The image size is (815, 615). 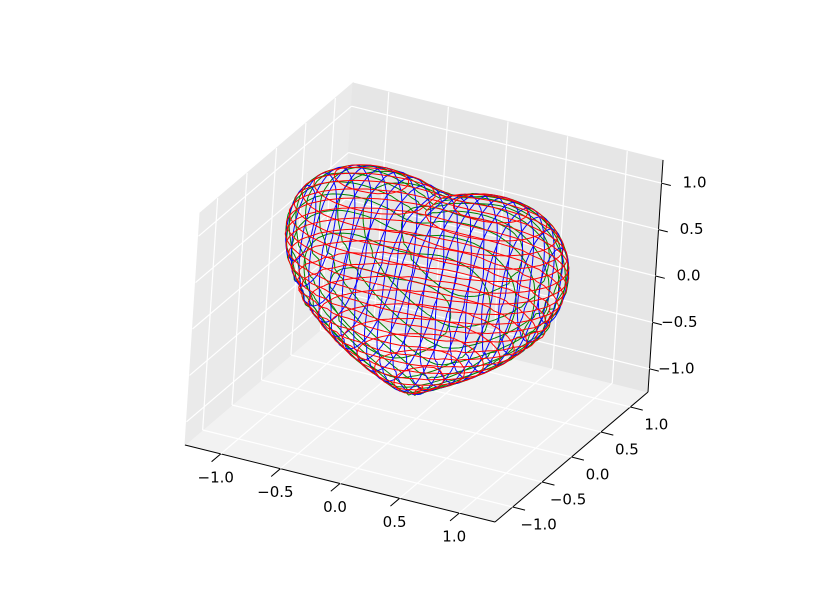 I want to click on z-tick-label: 1.0, so click(x=695, y=183).